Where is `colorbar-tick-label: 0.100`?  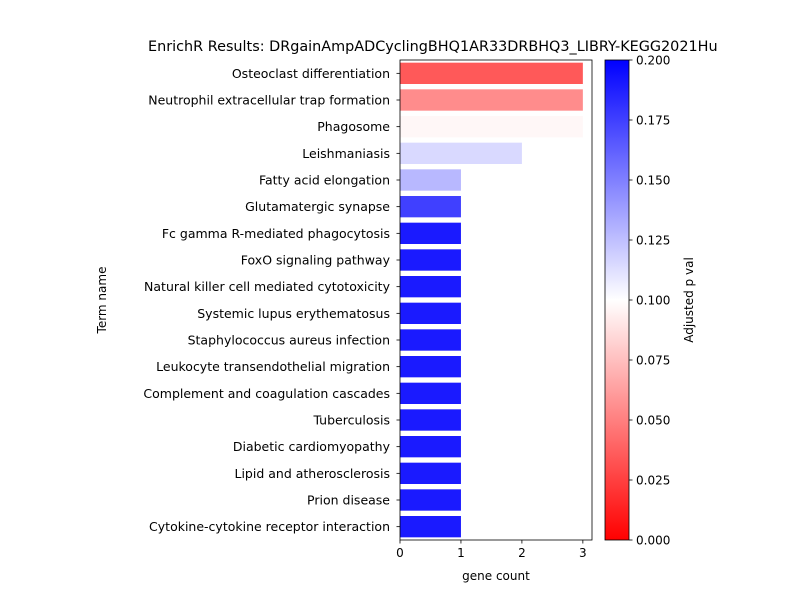 colorbar-tick-label: 0.100 is located at coordinates (653, 301).